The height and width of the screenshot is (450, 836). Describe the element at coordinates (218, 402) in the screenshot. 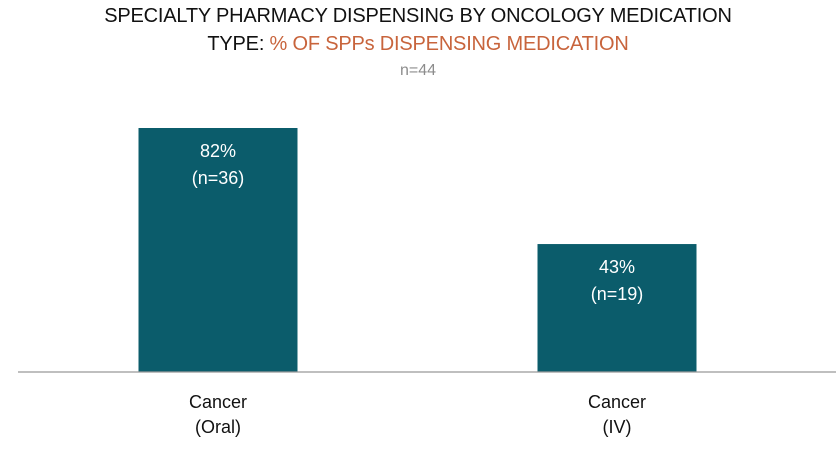

I see `x-tick-label-1-line-1: Cancer` at that location.